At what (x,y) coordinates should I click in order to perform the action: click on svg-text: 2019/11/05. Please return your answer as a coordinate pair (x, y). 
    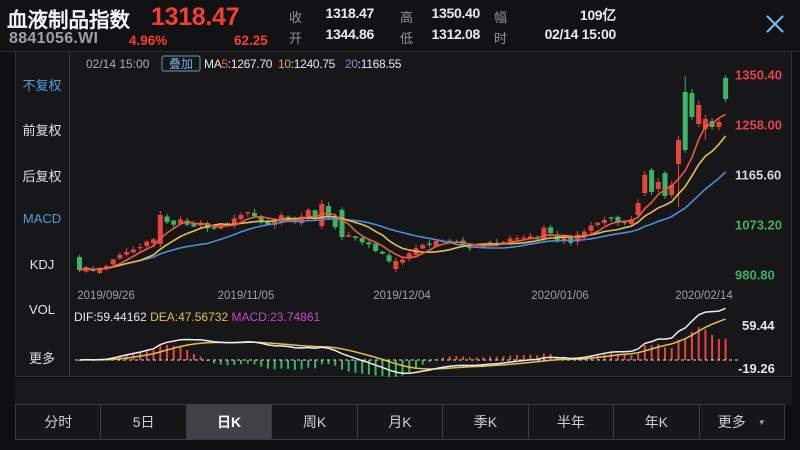
    Looking at the image, I should click on (246, 296).